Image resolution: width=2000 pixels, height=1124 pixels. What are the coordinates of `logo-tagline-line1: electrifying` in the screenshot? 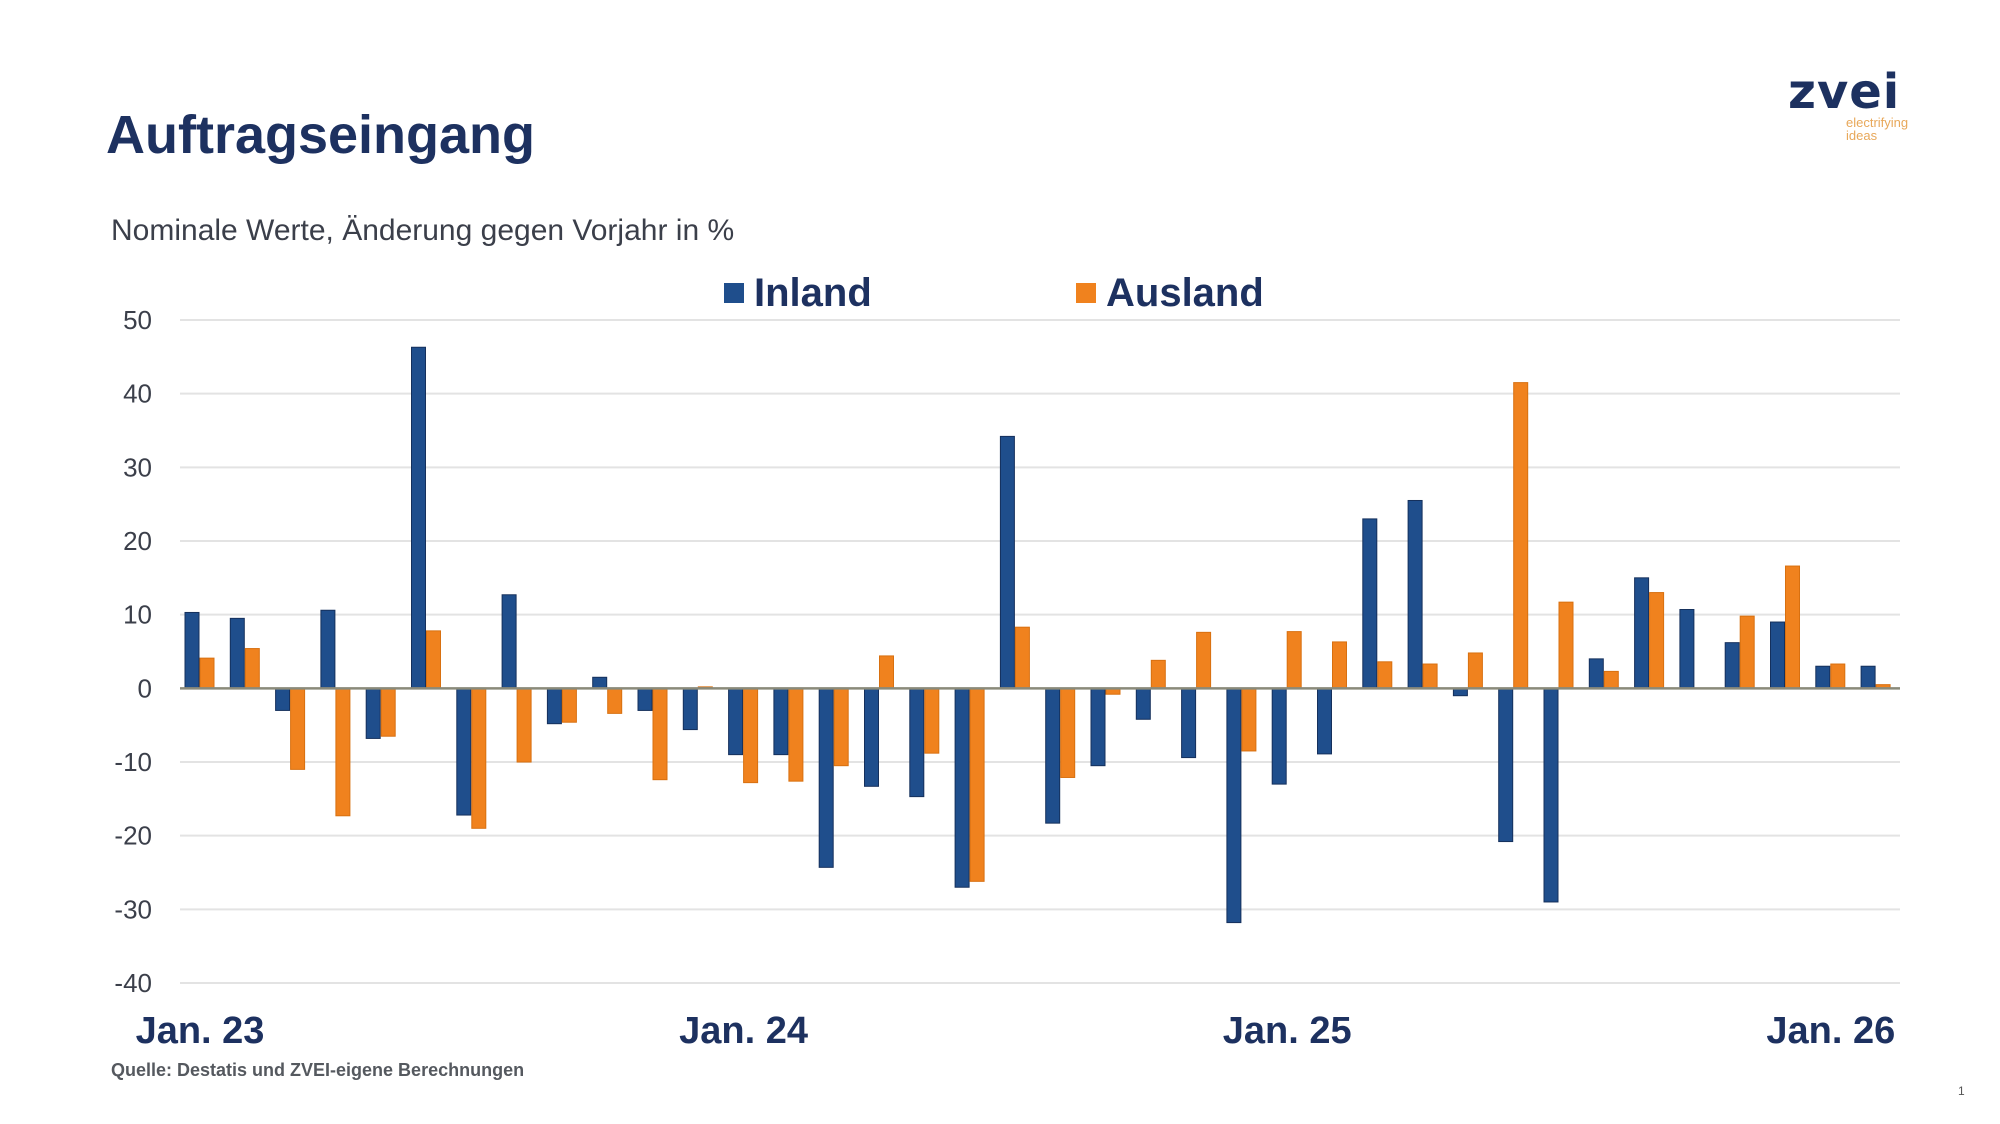 It's located at (1877, 122).